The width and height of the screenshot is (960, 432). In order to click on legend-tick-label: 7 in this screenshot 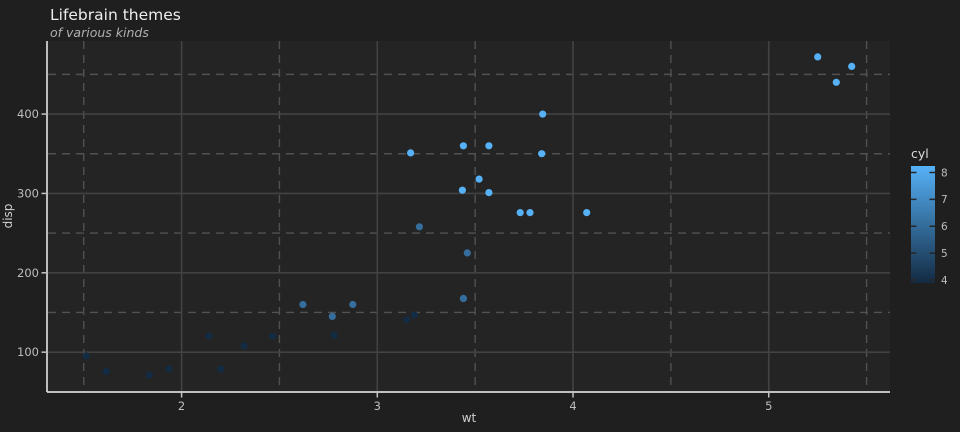, I will do `click(944, 200)`.